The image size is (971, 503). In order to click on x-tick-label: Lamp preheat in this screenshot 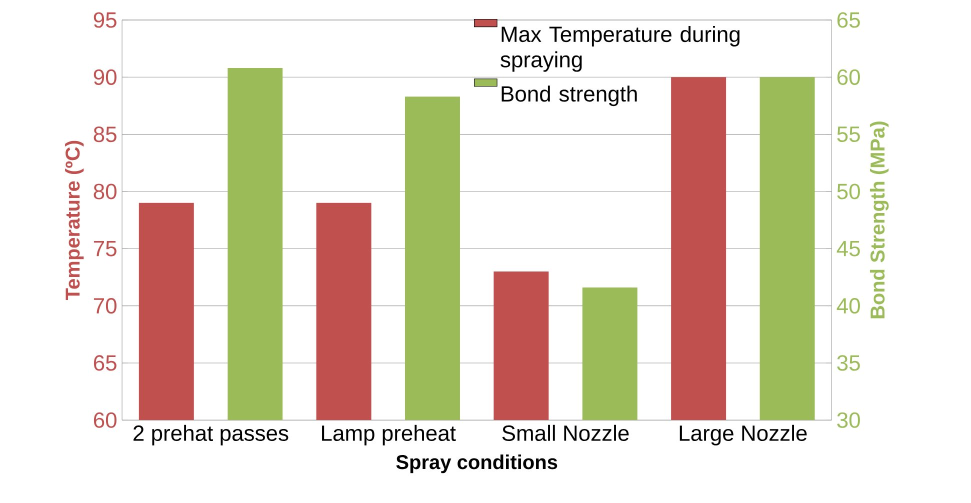, I will do `click(389, 435)`.